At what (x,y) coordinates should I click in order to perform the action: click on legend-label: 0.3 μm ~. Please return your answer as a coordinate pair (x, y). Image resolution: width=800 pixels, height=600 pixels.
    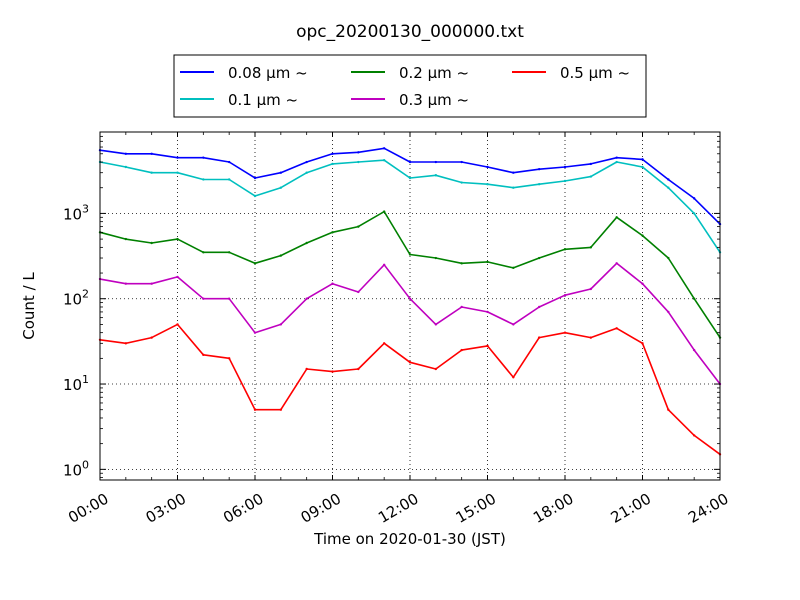
    Looking at the image, I should click on (434, 100).